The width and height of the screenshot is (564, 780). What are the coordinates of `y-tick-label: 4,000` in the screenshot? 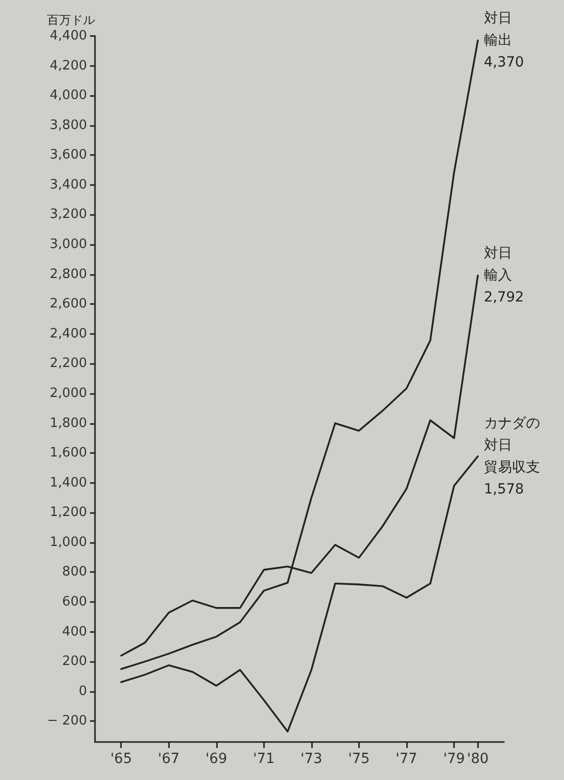 It's located at (68, 96).